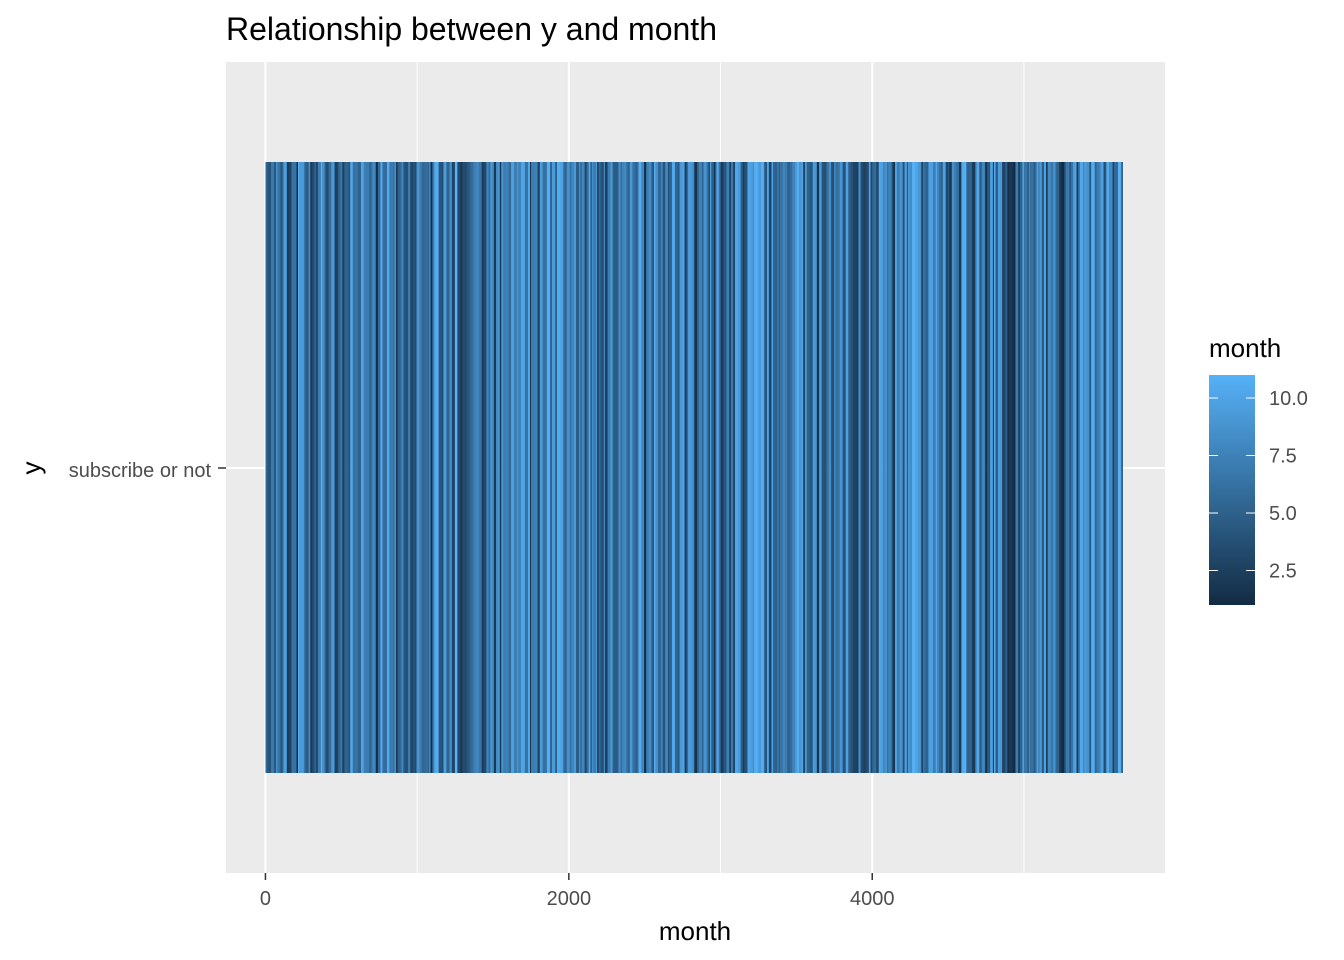  Describe the element at coordinates (1258, 469) in the screenshot. I see `legend: month 2.5 5.0 7.5 10.0` at that location.